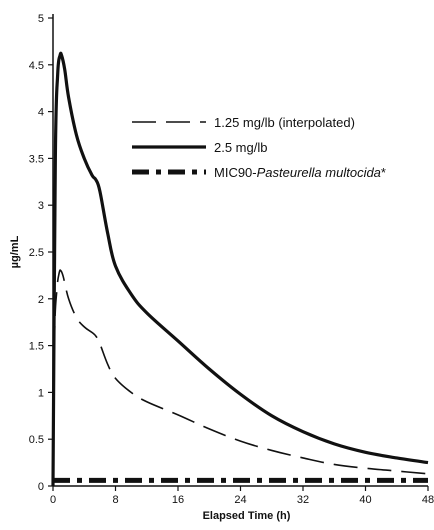 This screenshot has width=434, height=530. What do you see at coordinates (178, 500) in the screenshot?
I see `x-tick-label: 16` at bounding box center [178, 500].